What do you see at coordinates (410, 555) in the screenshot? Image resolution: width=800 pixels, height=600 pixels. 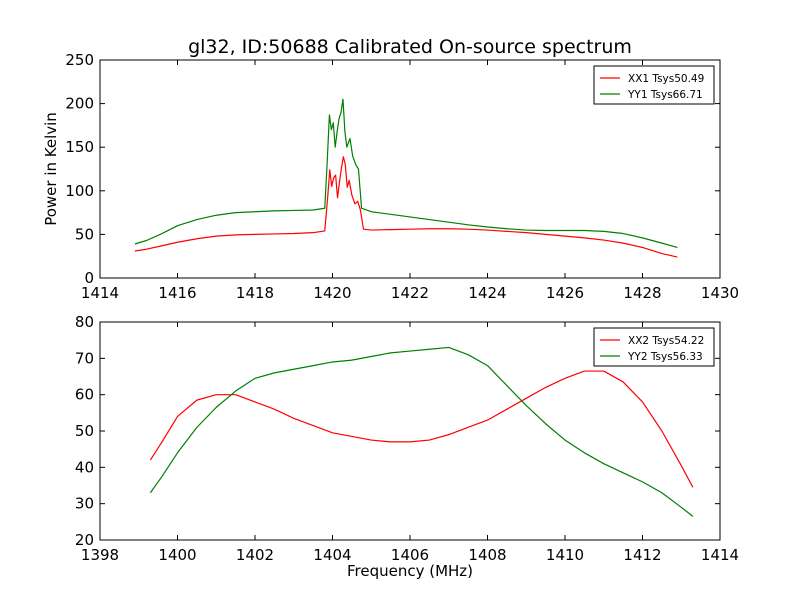 I see `x-tick-label: 1406` at bounding box center [410, 555].